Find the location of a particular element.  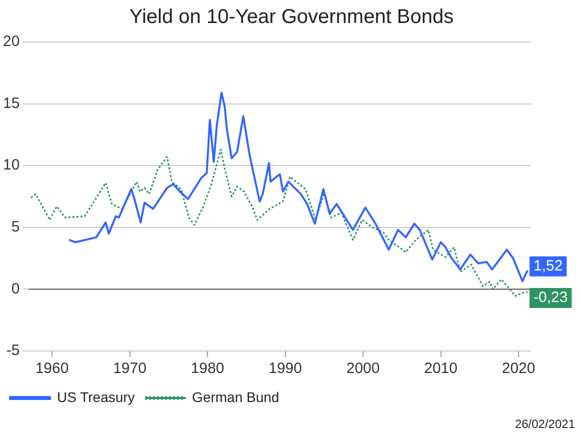

x-tick-label: 1990 is located at coordinates (285, 369).